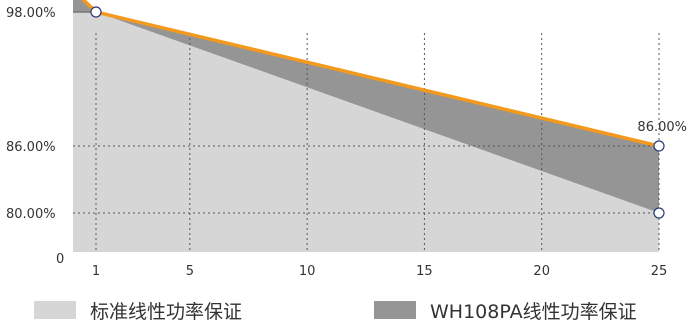 This screenshot has width=688, height=324. I want to click on x-tick-label-20: 20, so click(541, 271).